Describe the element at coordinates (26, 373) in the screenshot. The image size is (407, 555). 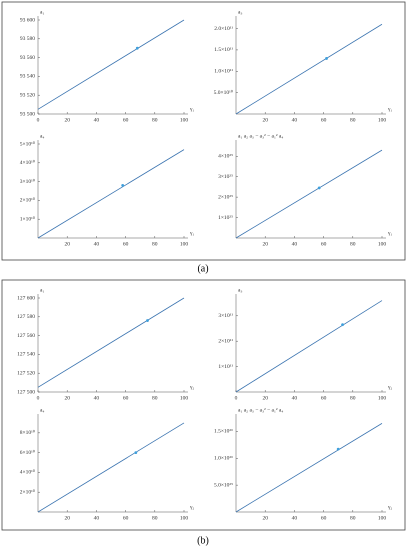
I see `y-tick-label: 127 520` at that location.